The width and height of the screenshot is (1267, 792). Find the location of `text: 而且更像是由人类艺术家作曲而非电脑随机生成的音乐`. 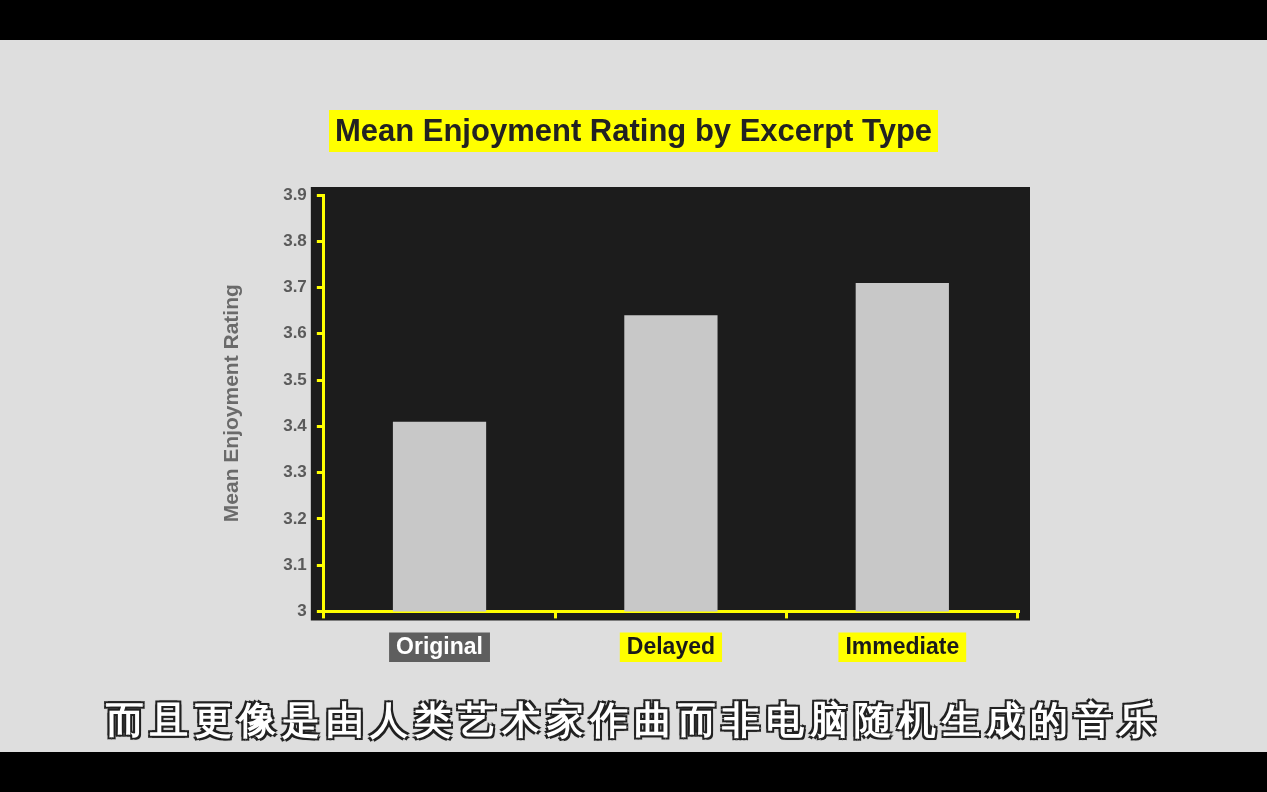

text: 而且更像是由人类艺术家作曲而非电脑随机生成的音乐 is located at coordinates (633, 720).